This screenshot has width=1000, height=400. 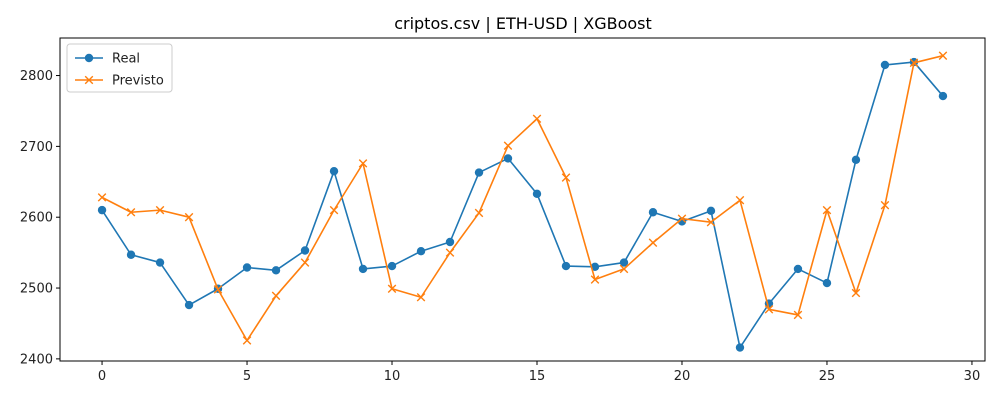 What do you see at coordinates (138, 81) in the screenshot?
I see `legend-label-previsto: Previsto` at bounding box center [138, 81].